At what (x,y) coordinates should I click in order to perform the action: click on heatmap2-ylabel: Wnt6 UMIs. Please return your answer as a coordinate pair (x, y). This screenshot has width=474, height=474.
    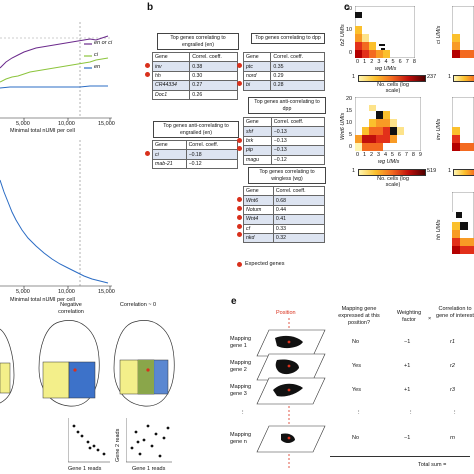
    Looking at the image, I should click on (343, 126).